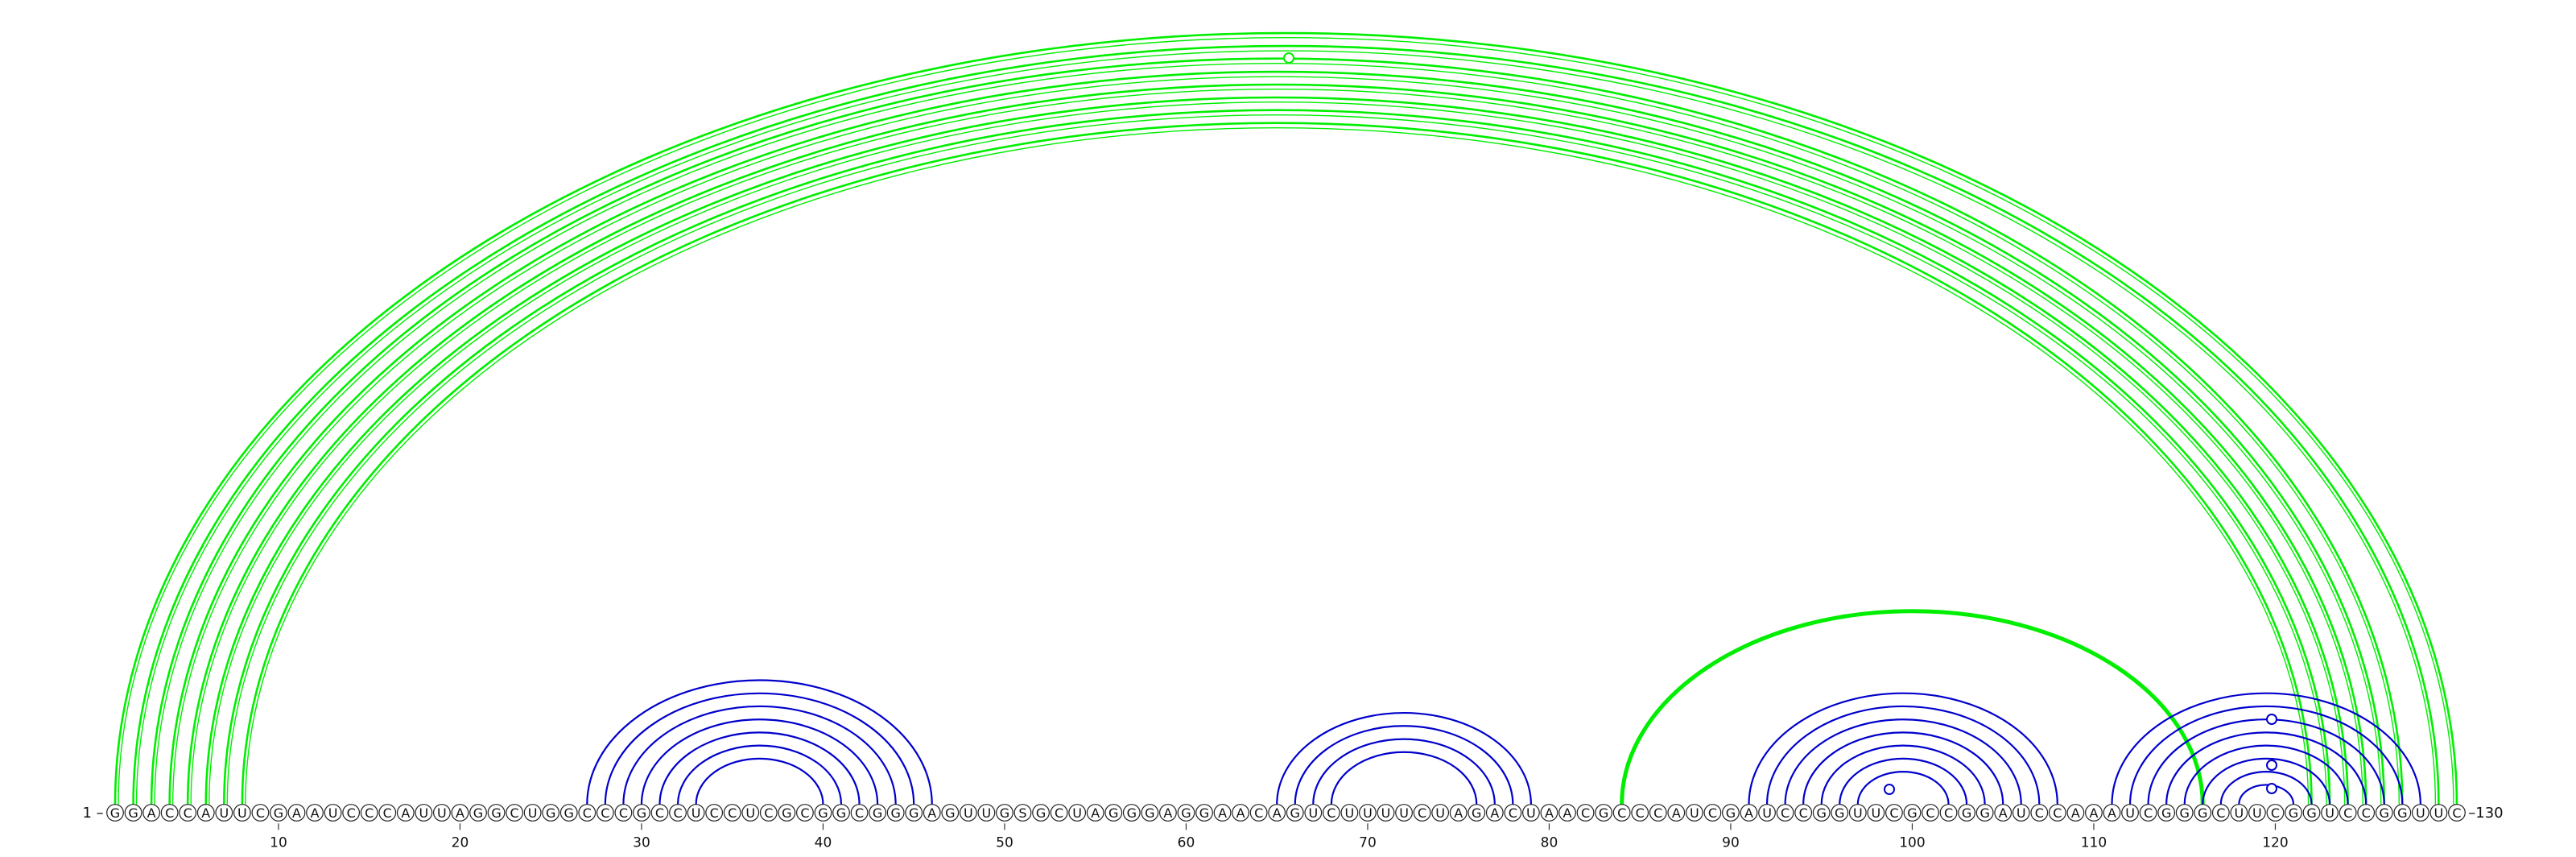  I want to click on tick-label: 40, so click(823, 843).